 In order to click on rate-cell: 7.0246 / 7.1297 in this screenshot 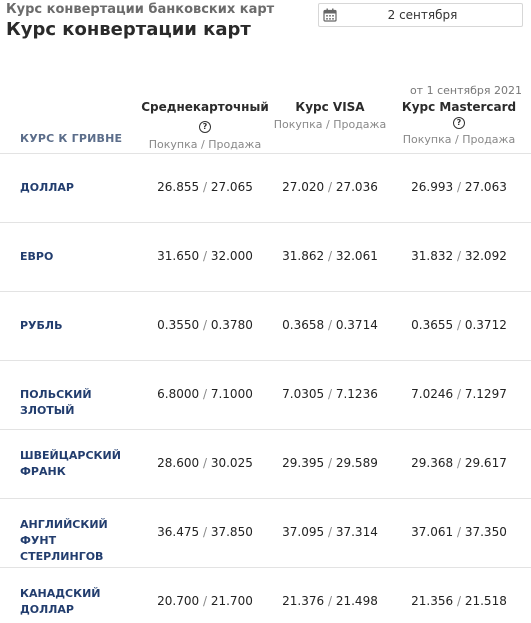, I will do `click(459, 394)`.